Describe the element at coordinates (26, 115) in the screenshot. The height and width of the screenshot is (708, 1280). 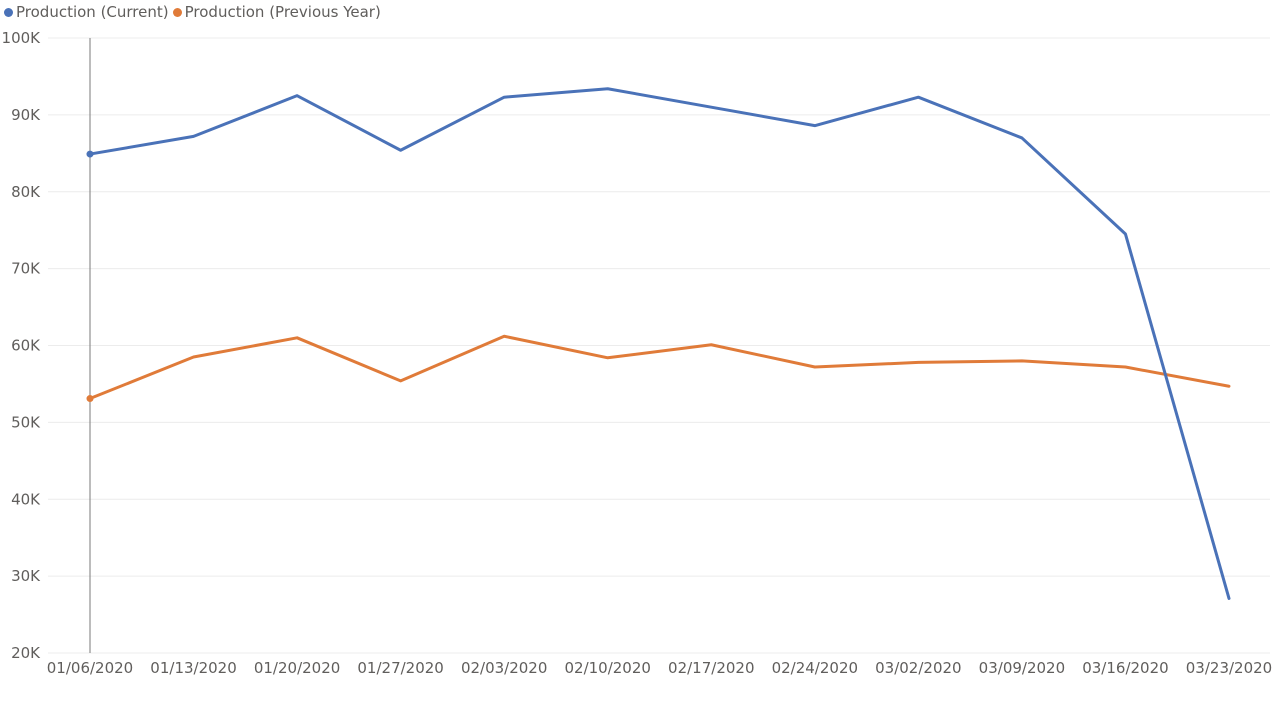
I see `y-tick-label: 90K` at that location.